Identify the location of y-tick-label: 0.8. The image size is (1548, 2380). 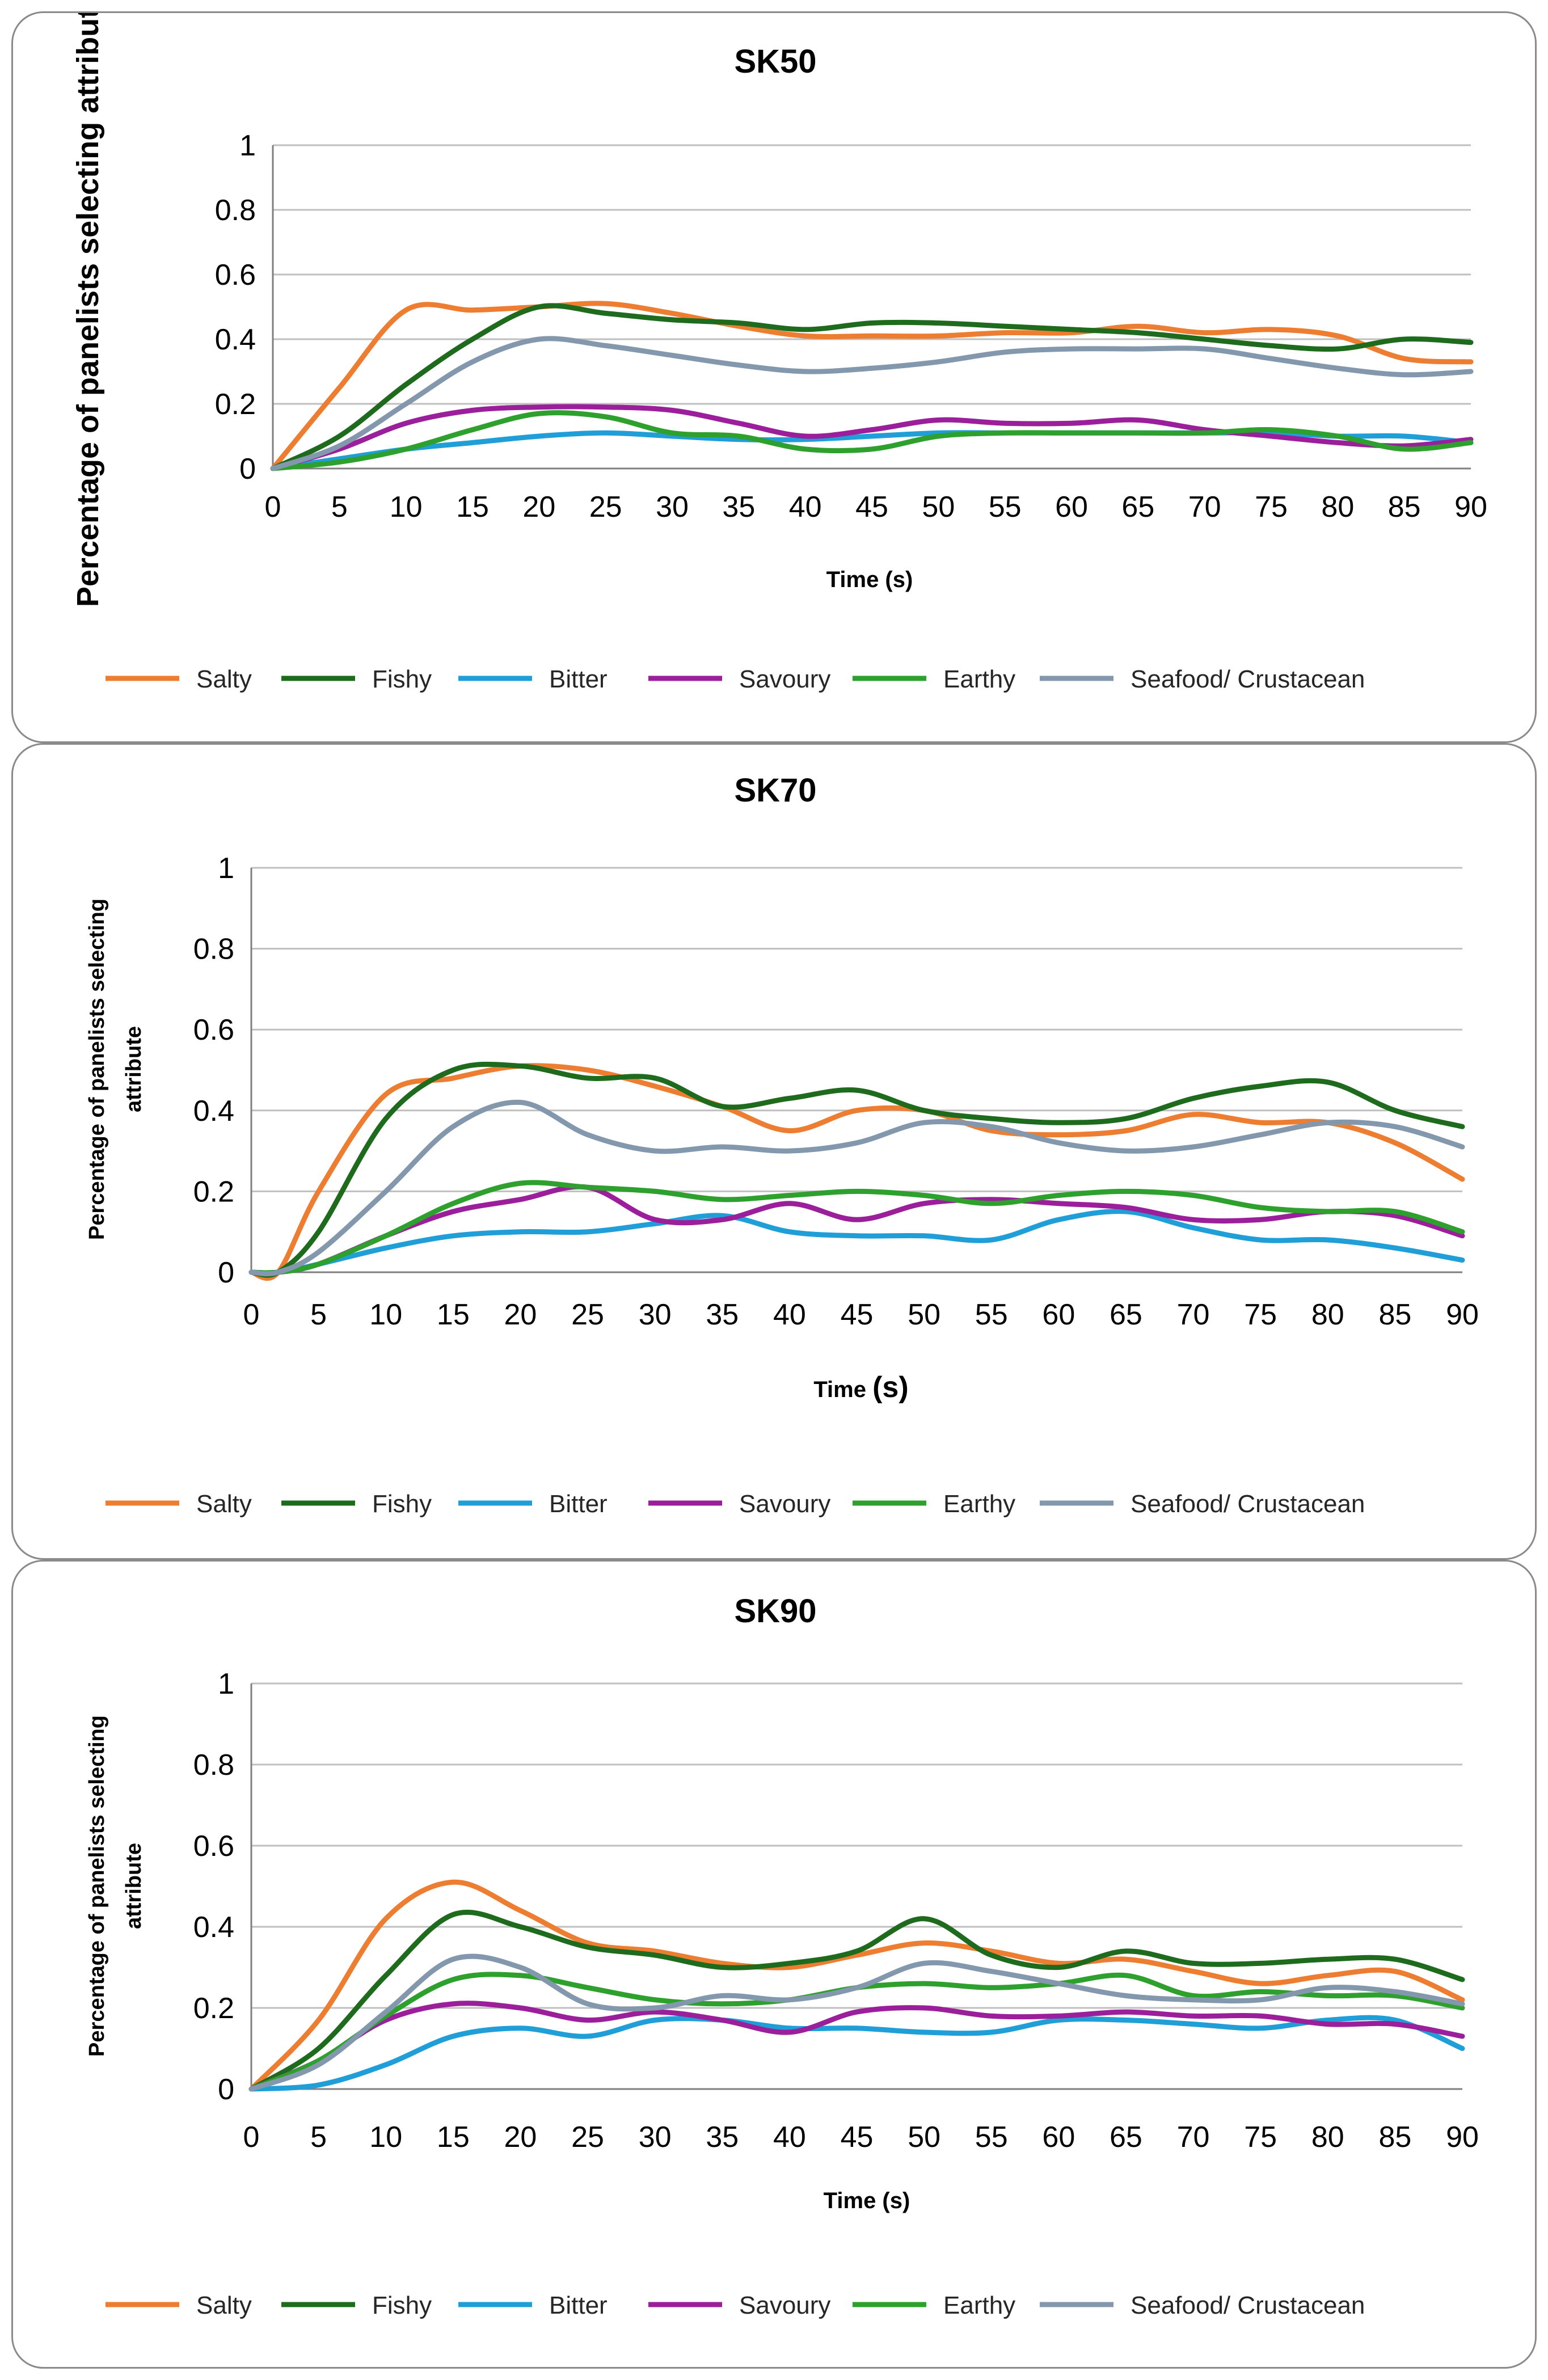
(213, 949).